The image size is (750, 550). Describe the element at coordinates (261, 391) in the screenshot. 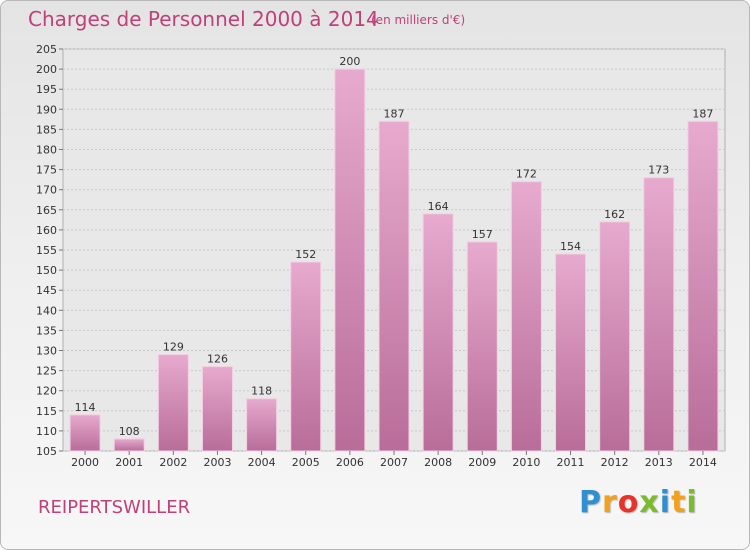

I see `data-label-2004: 118` at that location.